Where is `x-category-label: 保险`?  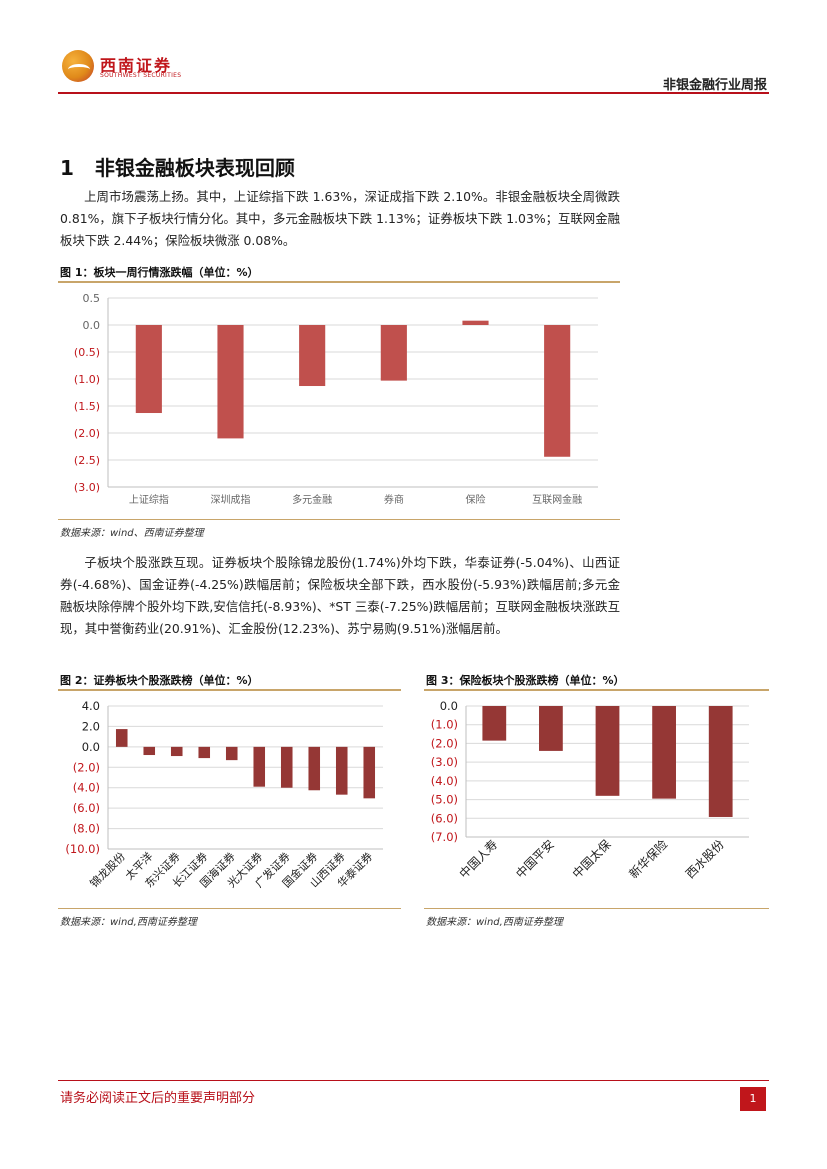 x-category-label: 保险 is located at coordinates (476, 499).